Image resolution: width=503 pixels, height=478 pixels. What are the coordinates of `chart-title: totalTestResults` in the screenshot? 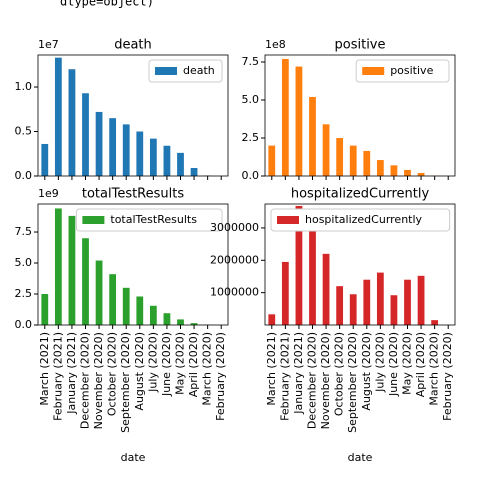 It's located at (133, 194).